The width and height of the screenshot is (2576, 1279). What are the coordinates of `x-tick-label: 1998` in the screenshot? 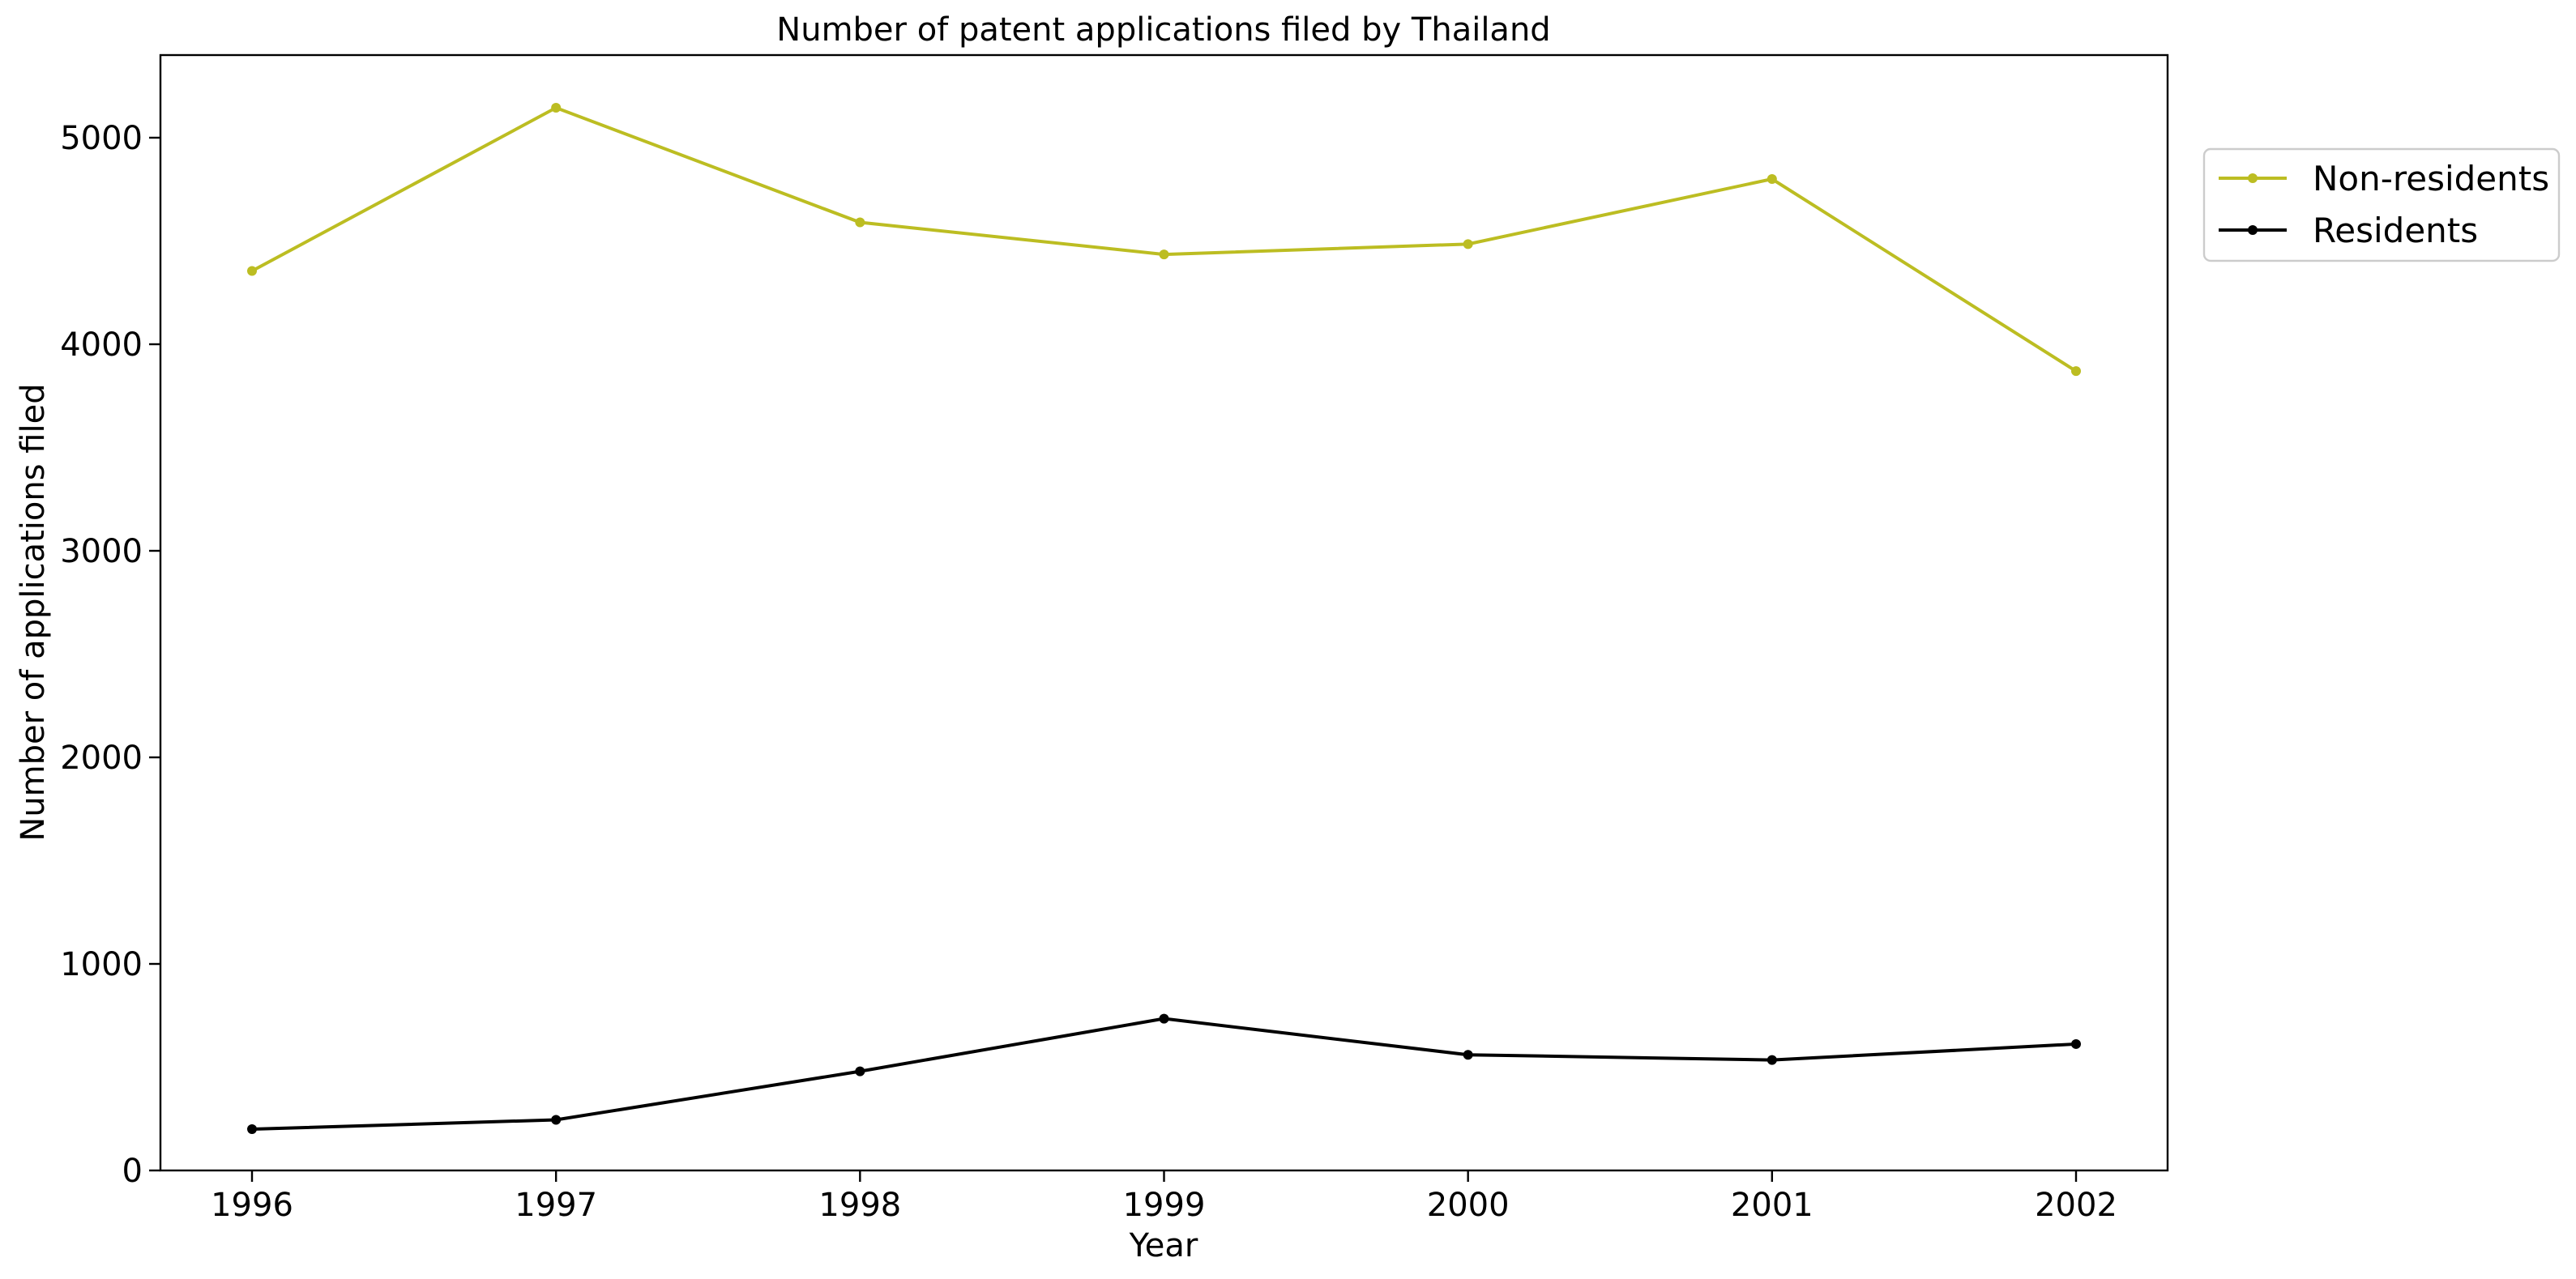 It's located at (859, 1205).